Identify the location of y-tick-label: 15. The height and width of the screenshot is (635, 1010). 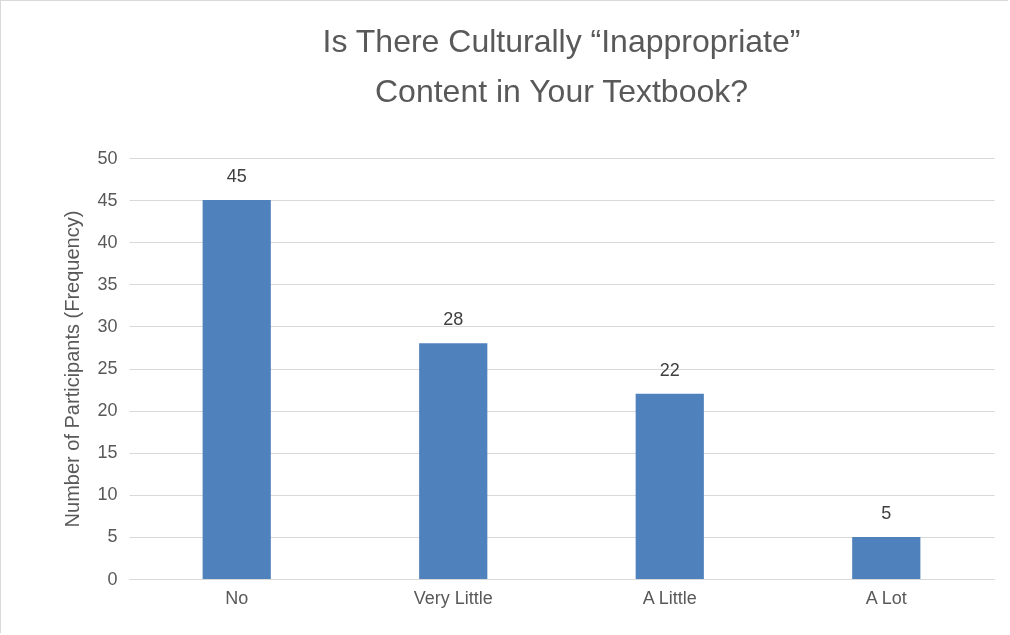
(107, 452).